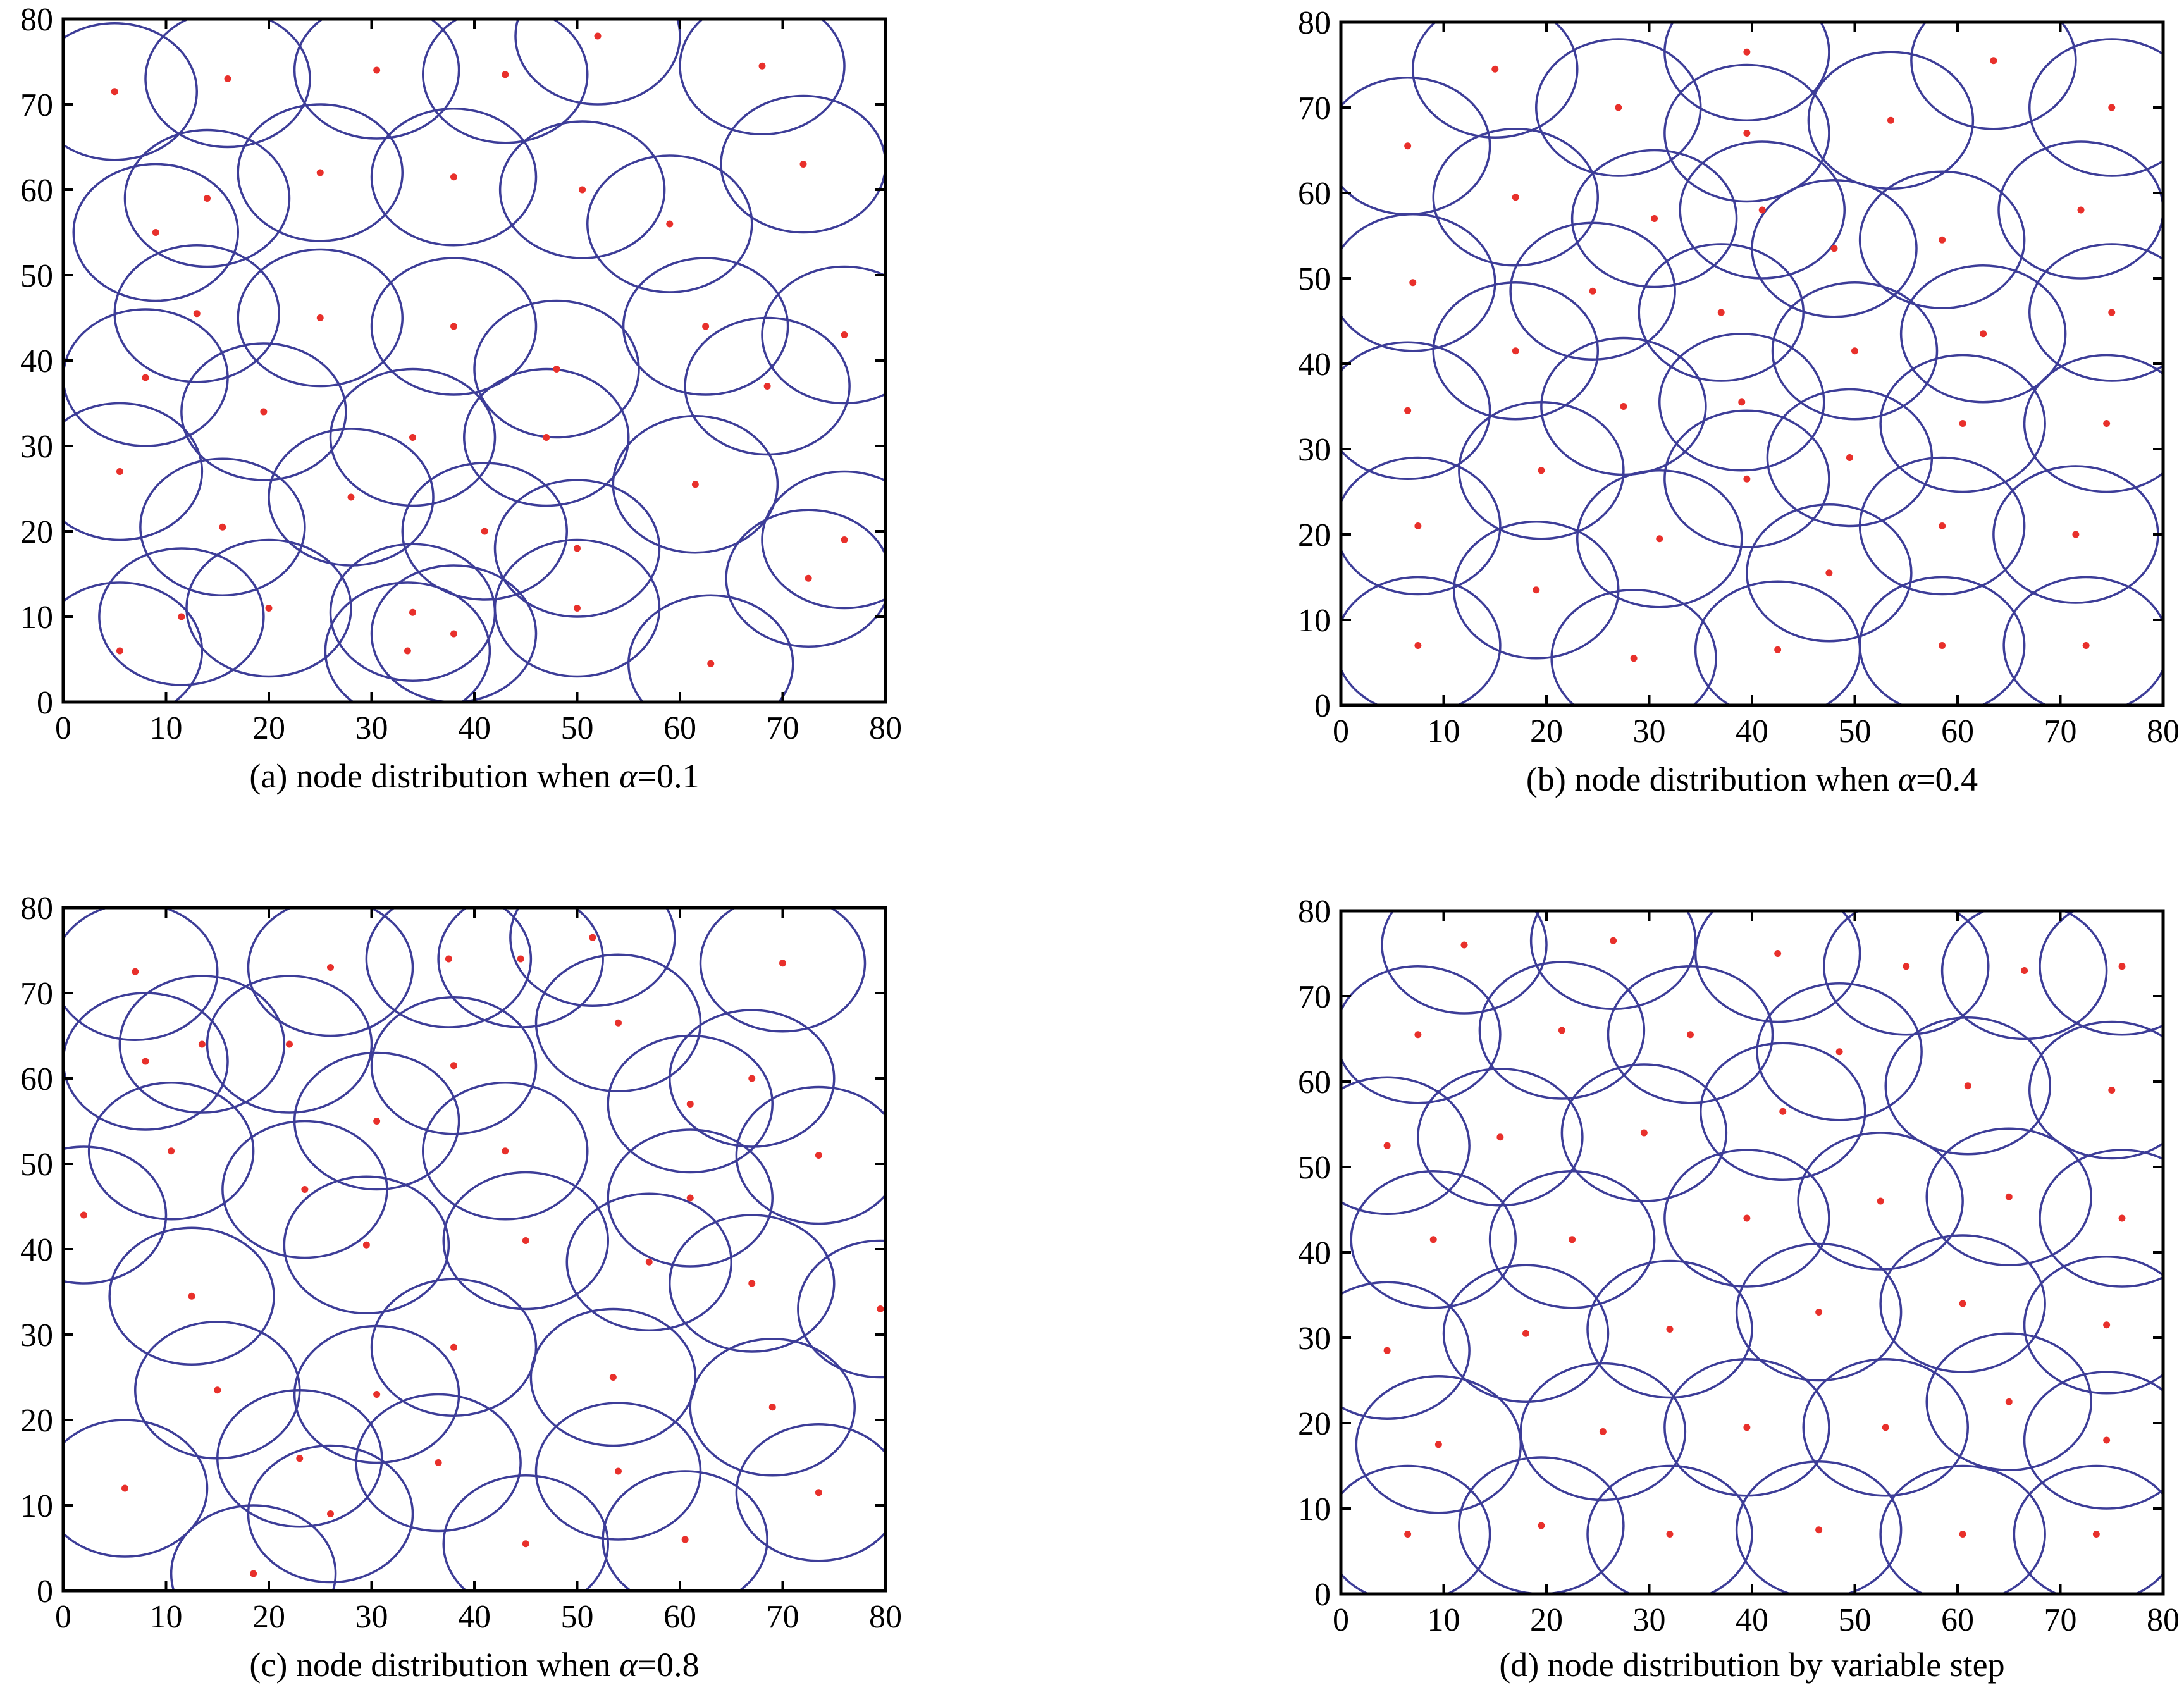 The height and width of the screenshot is (1697, 2184). What do you see at coordinates (1322, 706) in the screenshot?
I see `y-tick-label: 0` at bounding box center [1322, 706].